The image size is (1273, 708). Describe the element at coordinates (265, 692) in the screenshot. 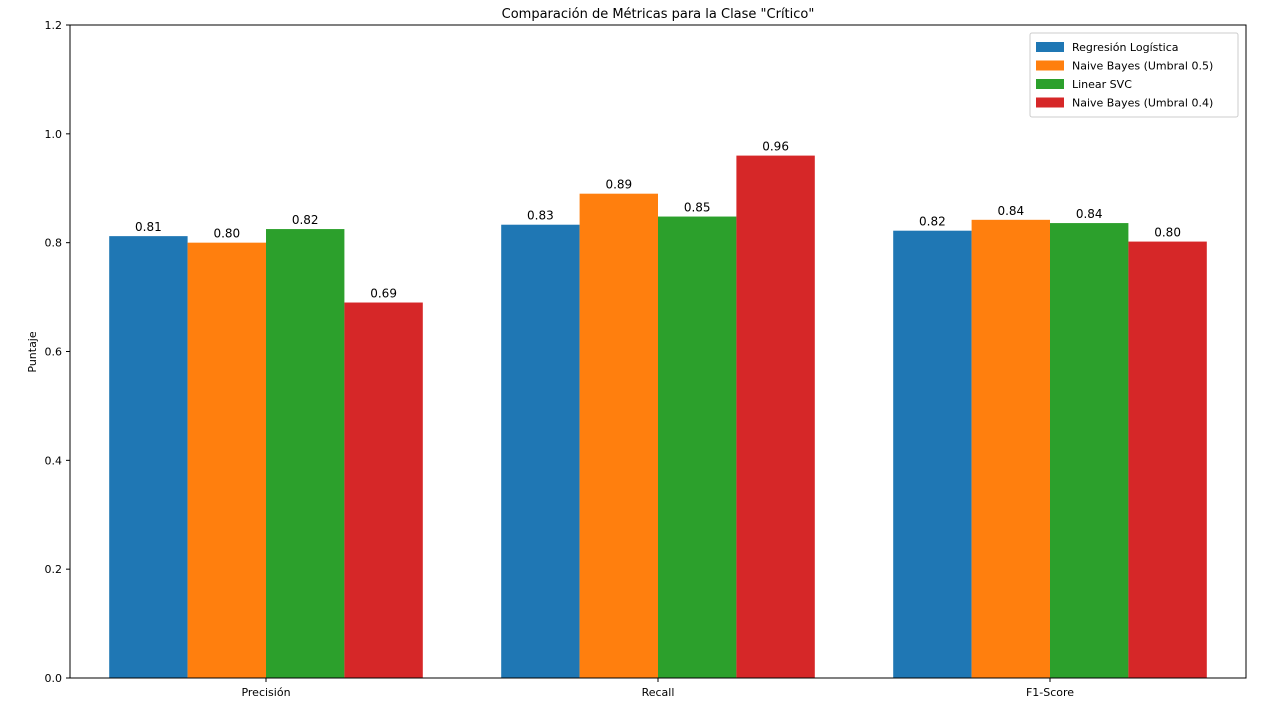

I see `x-tick-label: Precisión` at that location.